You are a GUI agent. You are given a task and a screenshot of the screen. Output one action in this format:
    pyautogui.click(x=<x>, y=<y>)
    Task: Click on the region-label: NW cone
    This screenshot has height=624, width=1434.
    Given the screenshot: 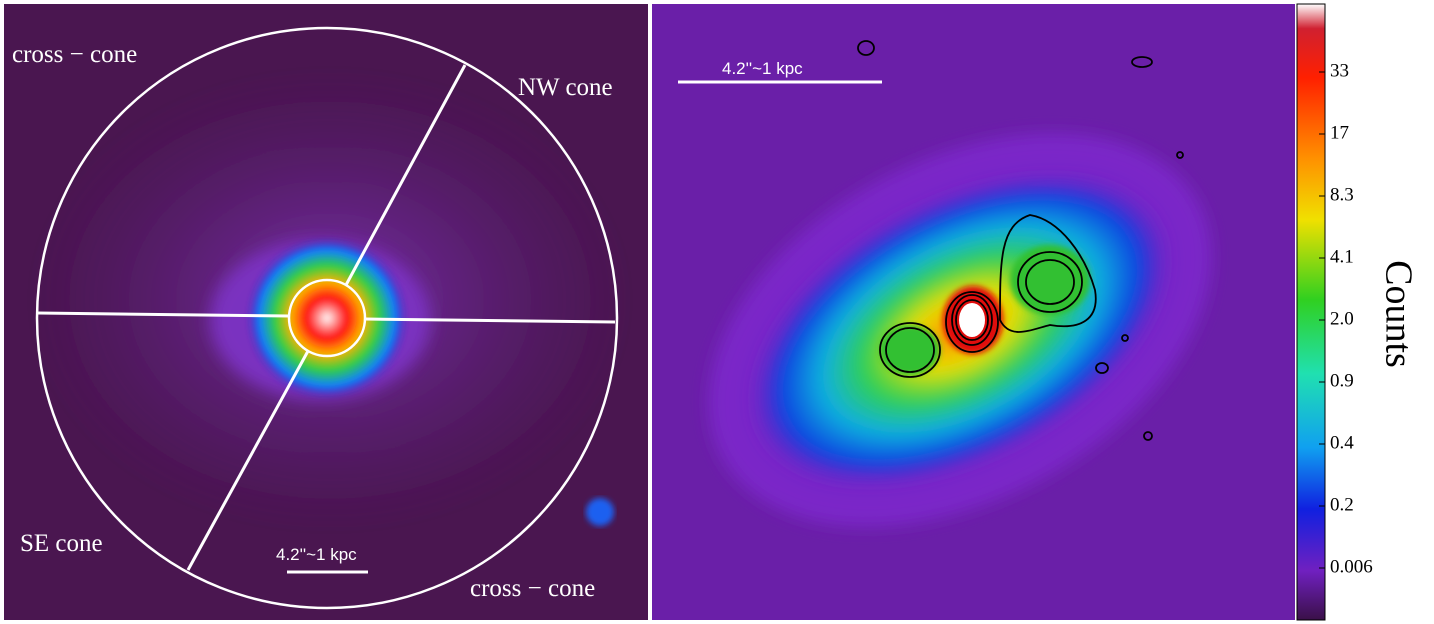 What is the action you would take?
    pyautogui.click(x=565, y=87)
    